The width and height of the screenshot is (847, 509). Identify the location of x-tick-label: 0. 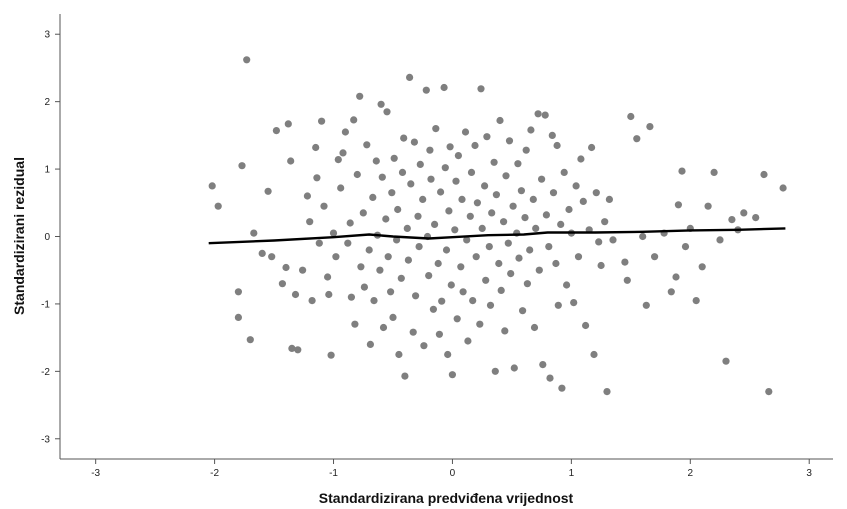
(453, 473).